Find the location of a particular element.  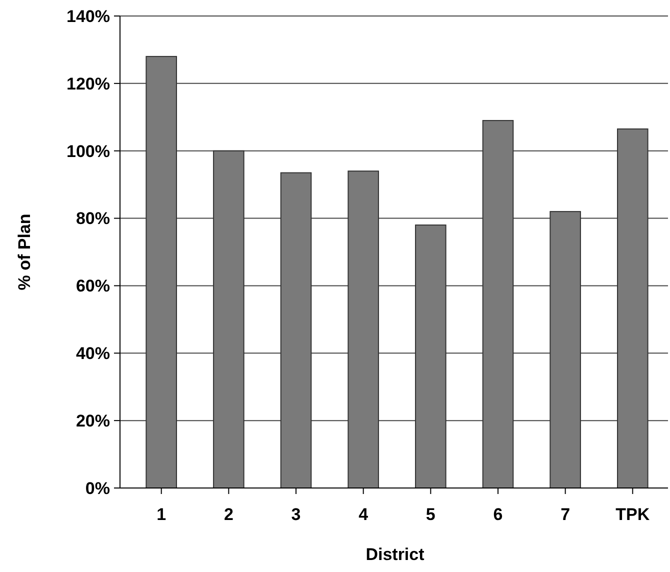

x-tick-label: 7 is located at coordinates (565, 514).